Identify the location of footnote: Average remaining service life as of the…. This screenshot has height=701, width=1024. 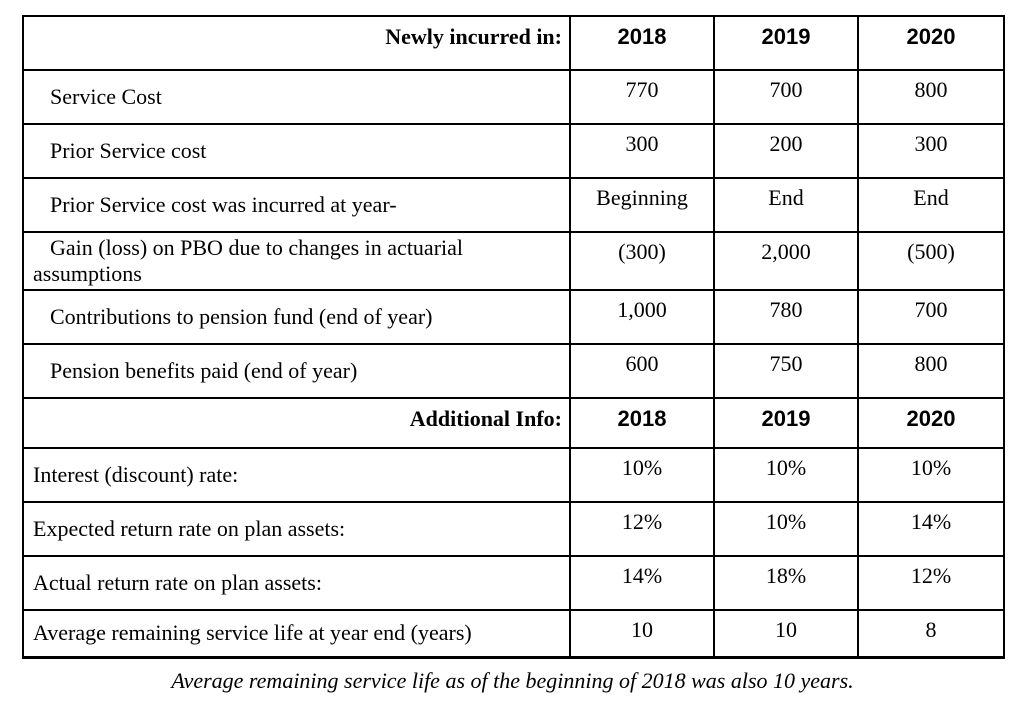
(512, 680).